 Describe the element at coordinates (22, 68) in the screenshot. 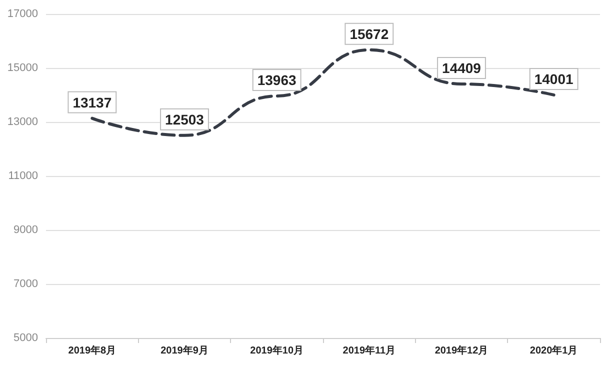

I see `y-tick-label: 15000` at that location.